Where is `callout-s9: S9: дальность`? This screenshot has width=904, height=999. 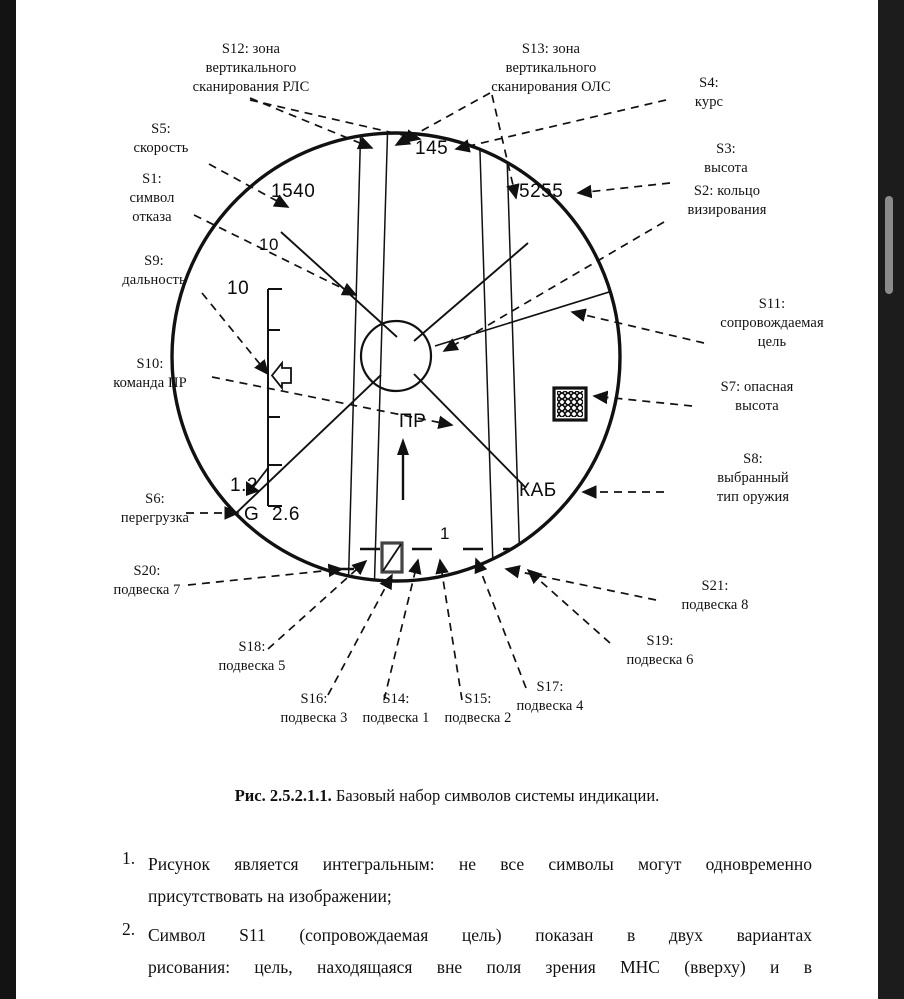
callout-s9: S9: дальность is located at coordinates (154, 271).